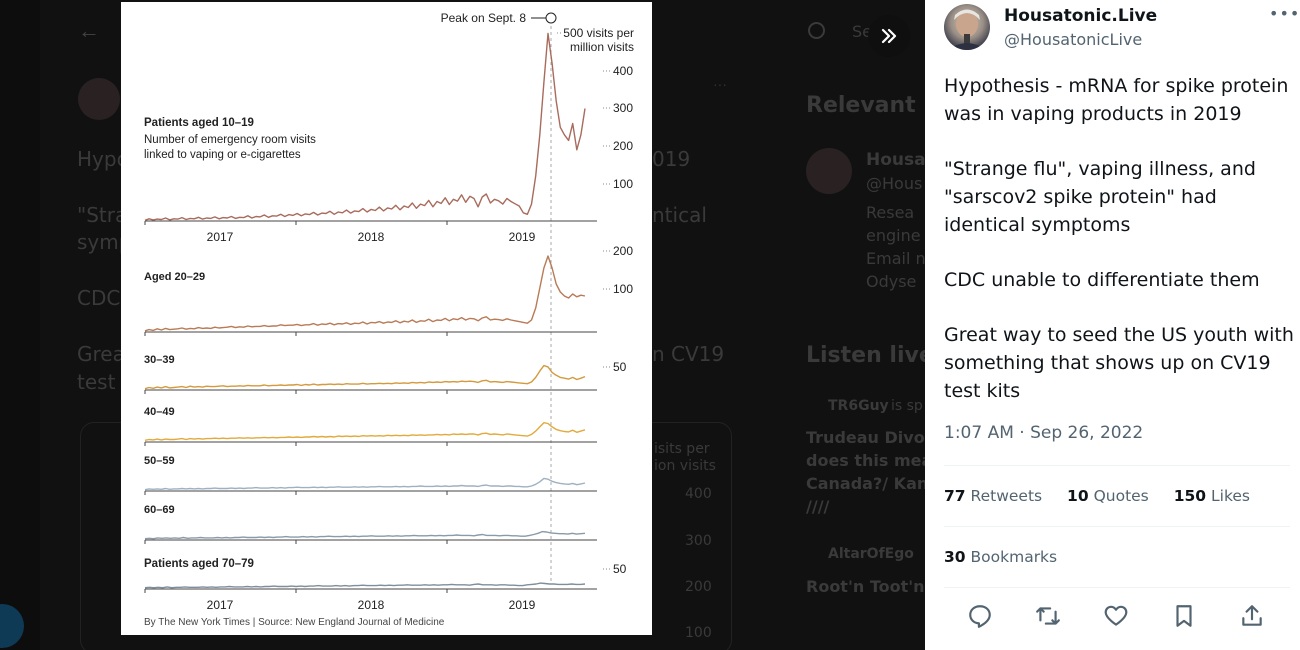 The image size is (1300, 650). What do you see at coordinates (907, 406) in the screenshot?
I see `bg-text: is sp` at bounding box center [907, 406].